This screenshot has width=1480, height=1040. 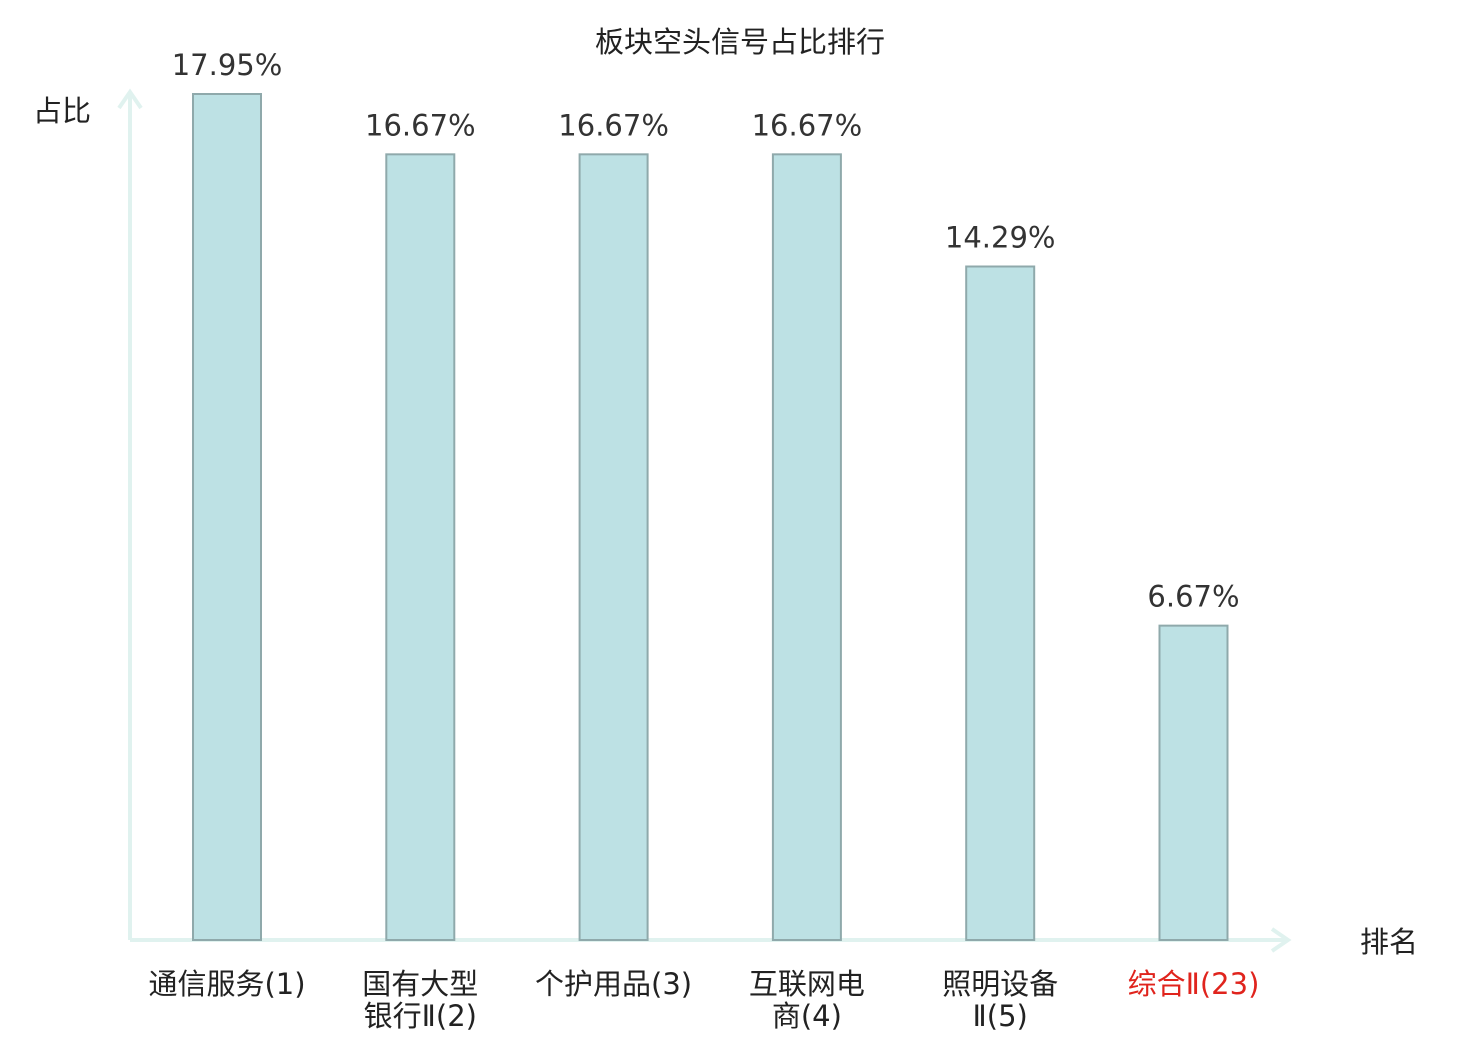 What do you see at coordinates (226, 984) in the screenshot?
I see `category-label-1: 通信服务(1)` at bounding box center [226, 984].